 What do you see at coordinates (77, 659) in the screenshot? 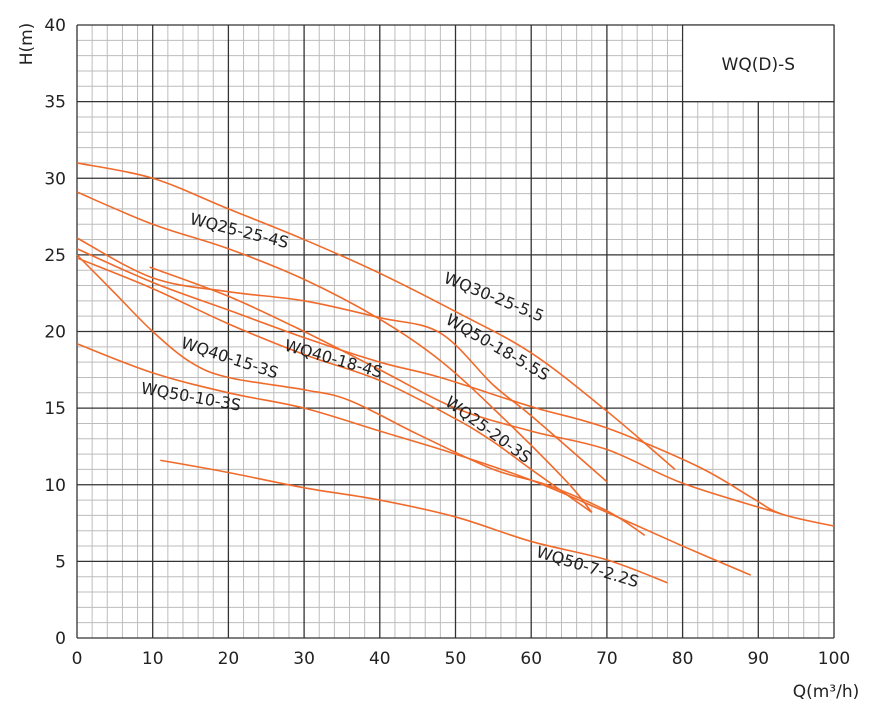
I see `x-tick-label: 0` at bounding box center [77, 659].